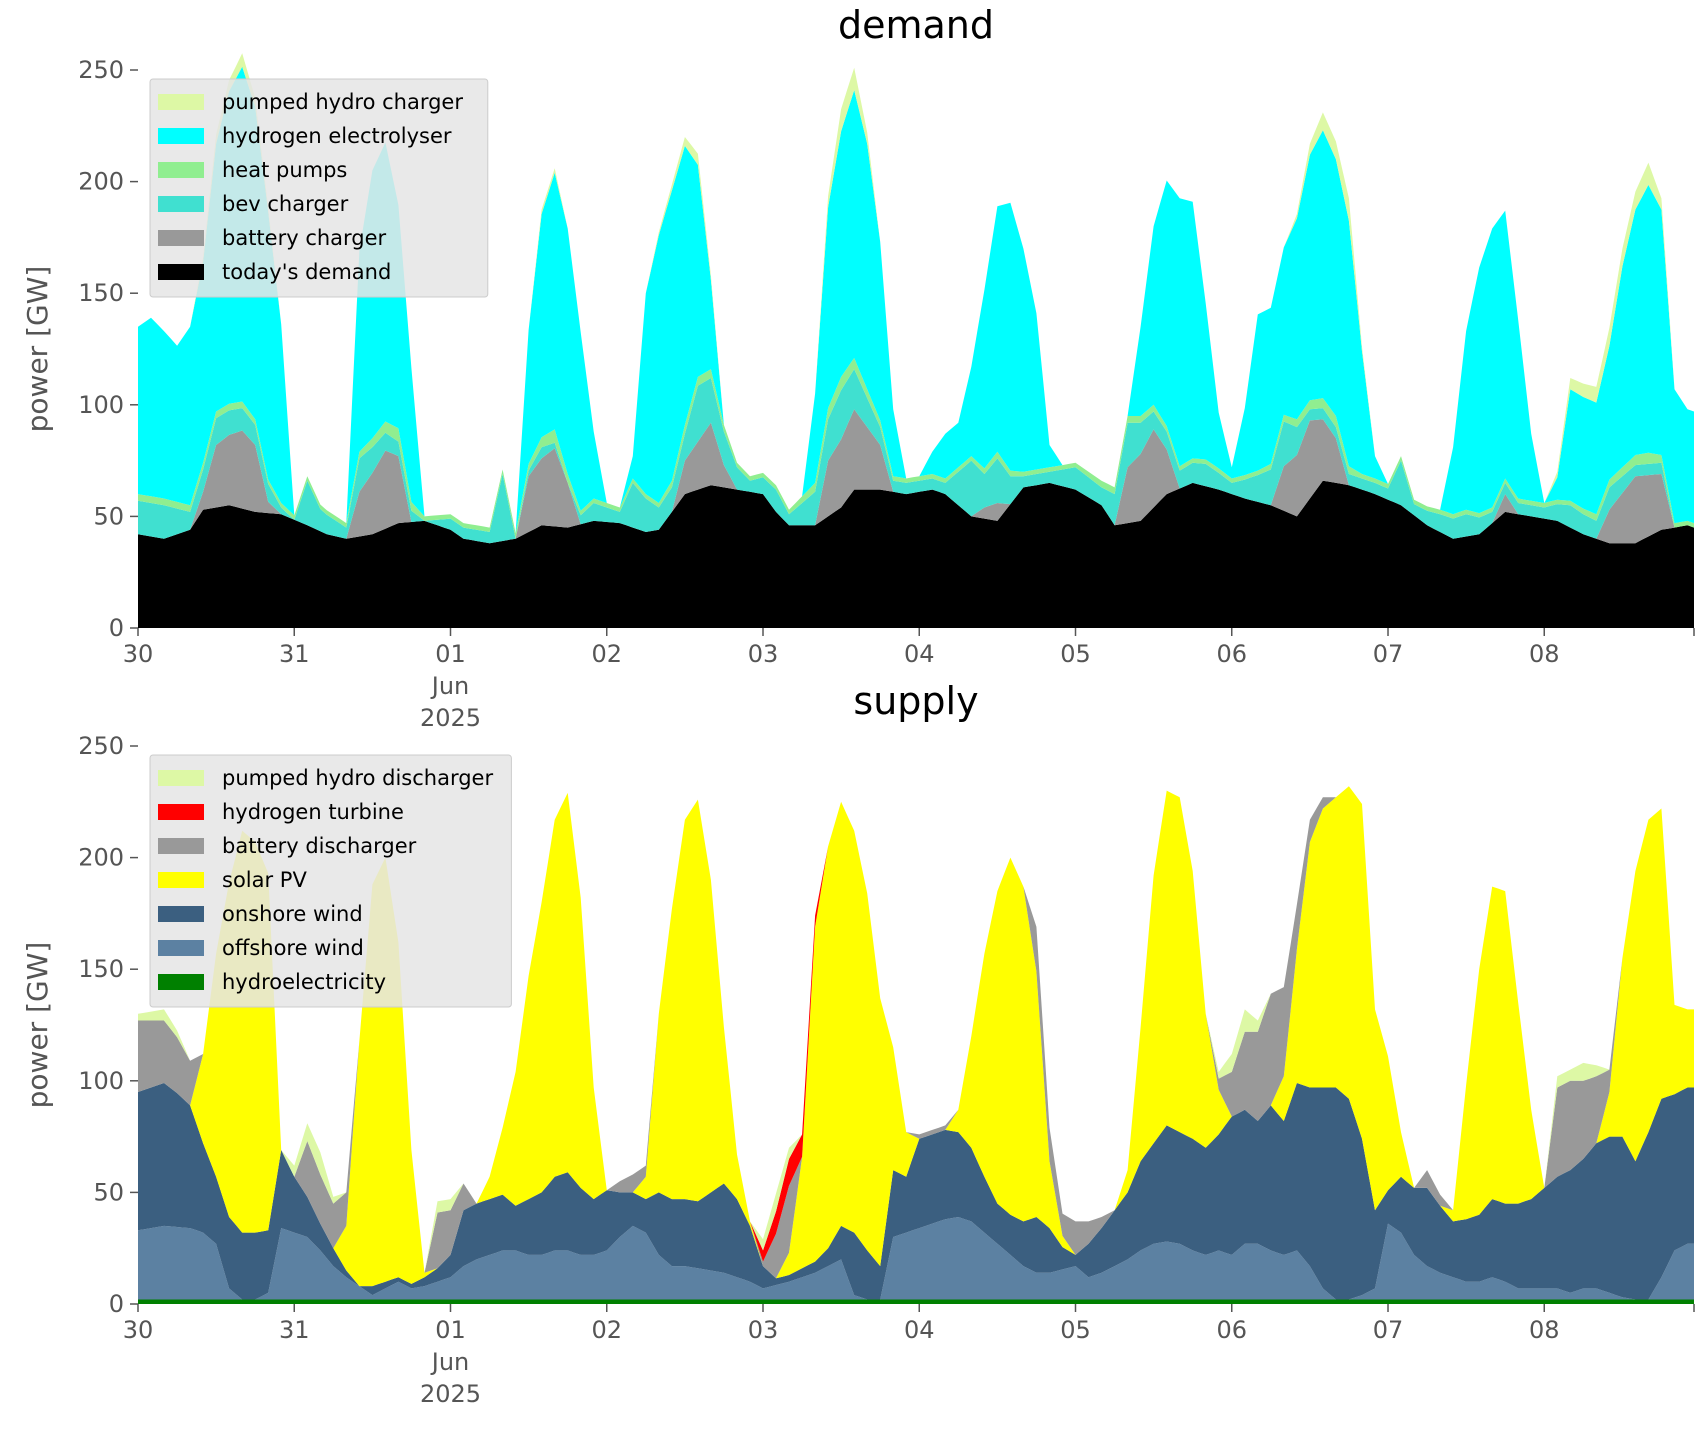  What do you see at coordinates (306, 272) in the screenshot?
I see `legend-entry: today's demand` at bounding box center [306, 272].